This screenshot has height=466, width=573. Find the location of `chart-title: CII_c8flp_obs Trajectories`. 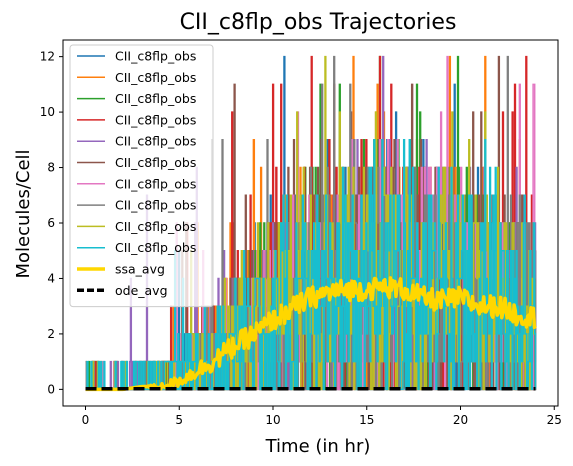

chart-title: CII_c8flp_obs Trajectories is located at coordinates (318, 22).